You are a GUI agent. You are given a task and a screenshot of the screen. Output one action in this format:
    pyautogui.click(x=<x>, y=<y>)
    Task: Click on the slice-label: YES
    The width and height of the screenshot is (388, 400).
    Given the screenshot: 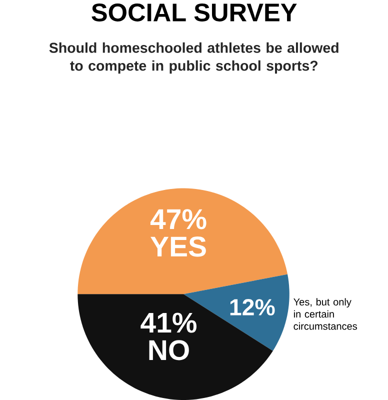 What is the action you would take?
    pyautogui.click(x=178, y=246)
    